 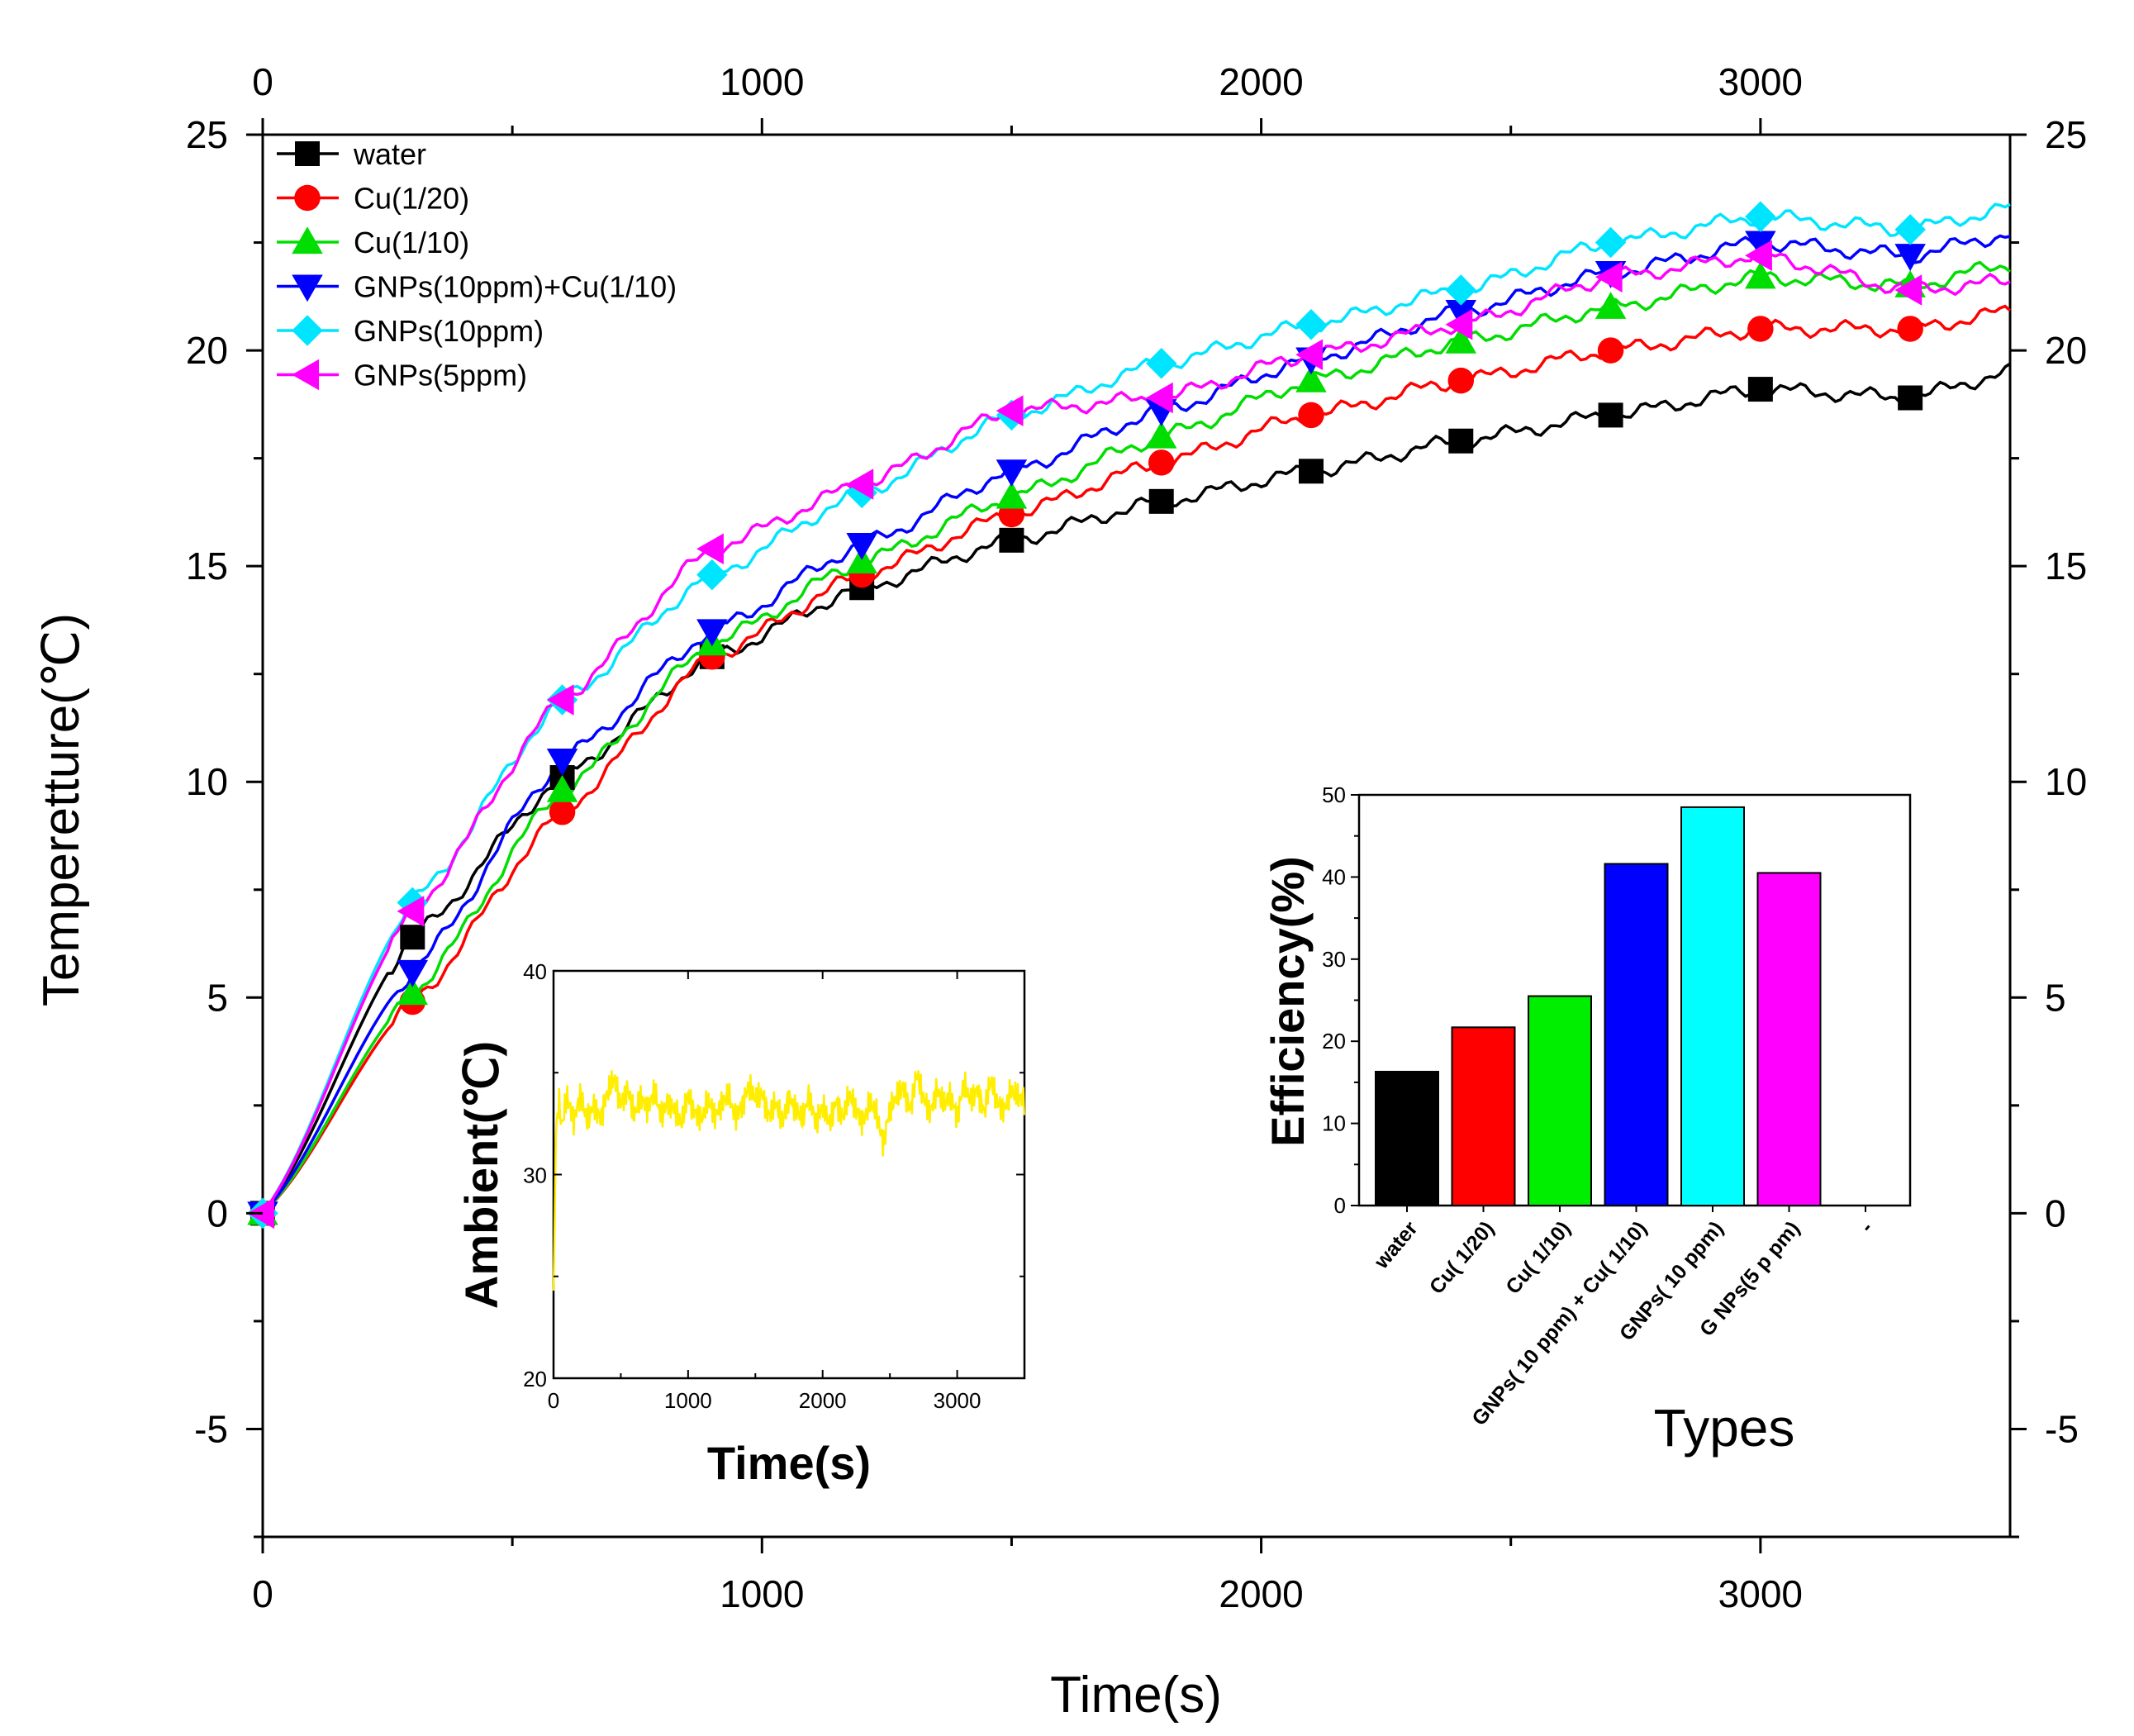 What do you see at coordinates (481, 1175) in the screenshot?
I see `ambient-y-axis-title: Ambient(℃)` at bounding box center [481, 1175].